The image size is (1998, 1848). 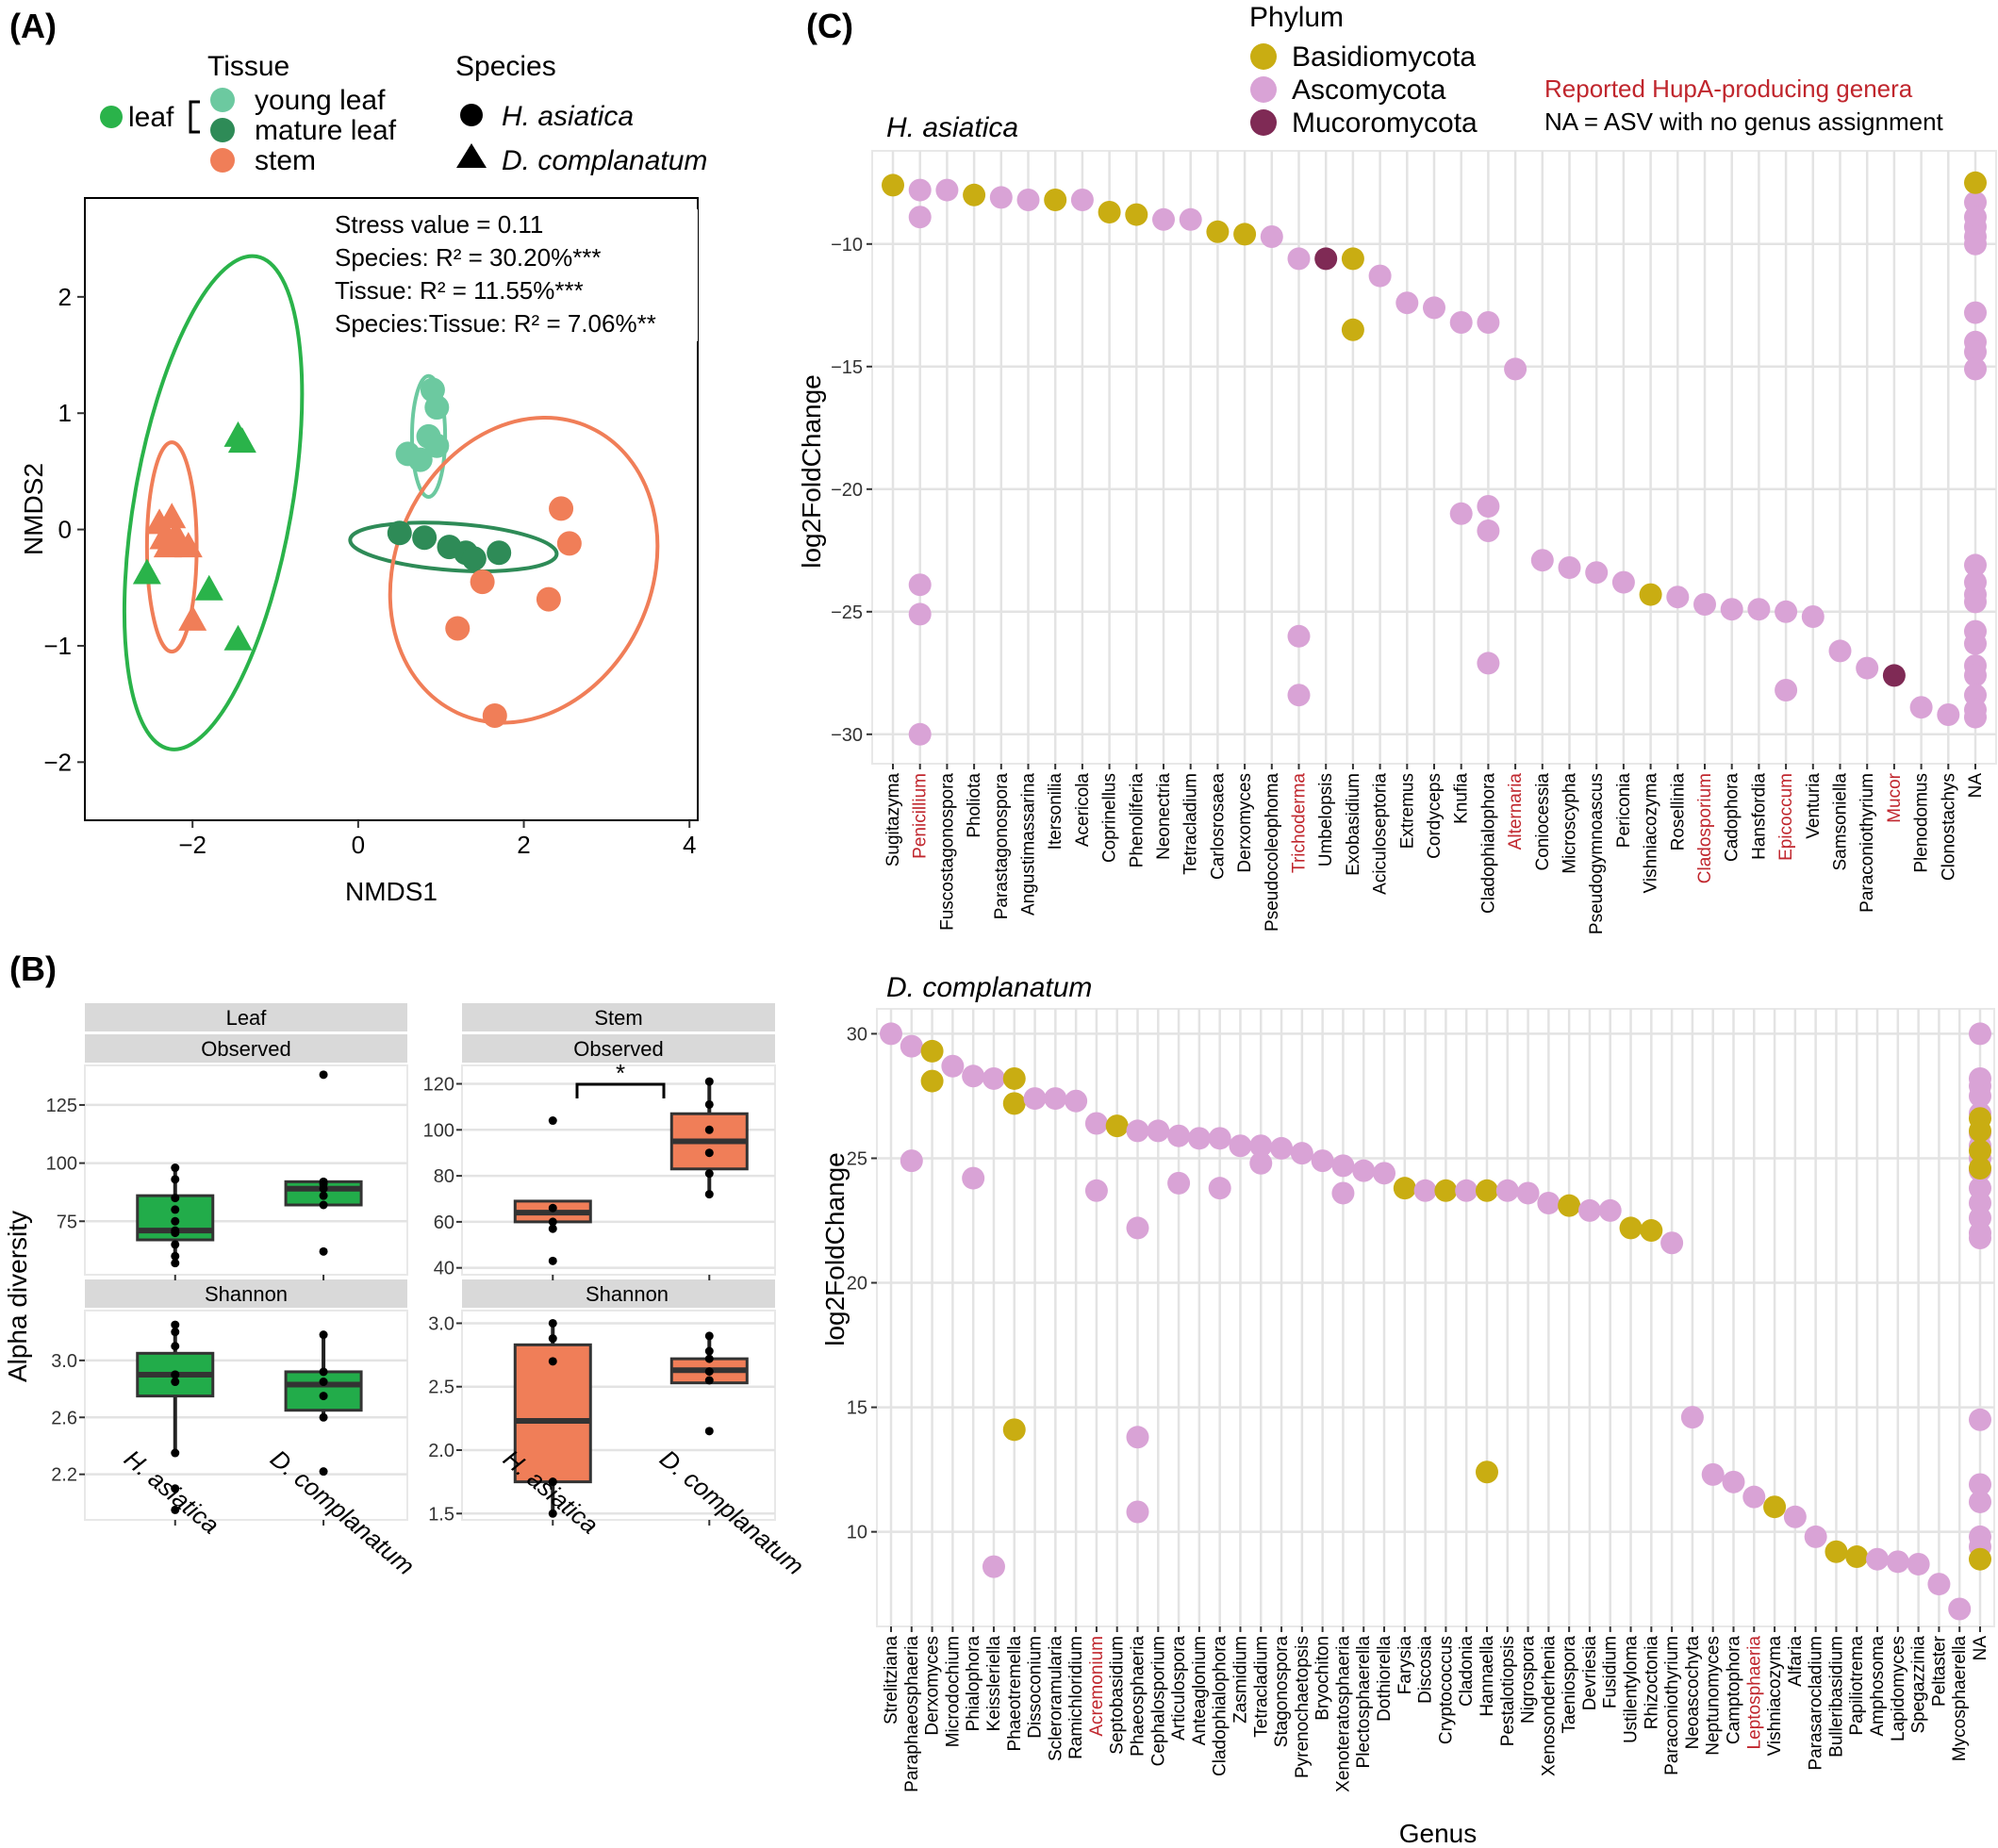 What do you see at coordinates (620, 1078) in the screenshot?
I see `alpha-sig-bracket: *` at bounding box center [620, 1078].